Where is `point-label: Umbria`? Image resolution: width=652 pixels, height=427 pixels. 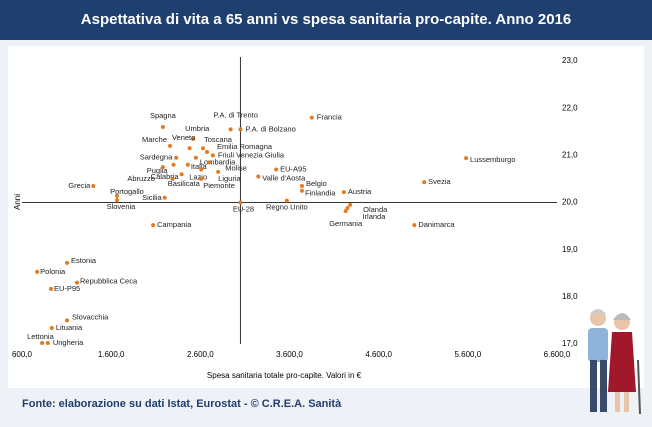
point-label: Umbria is located at coordinates (197, 128).